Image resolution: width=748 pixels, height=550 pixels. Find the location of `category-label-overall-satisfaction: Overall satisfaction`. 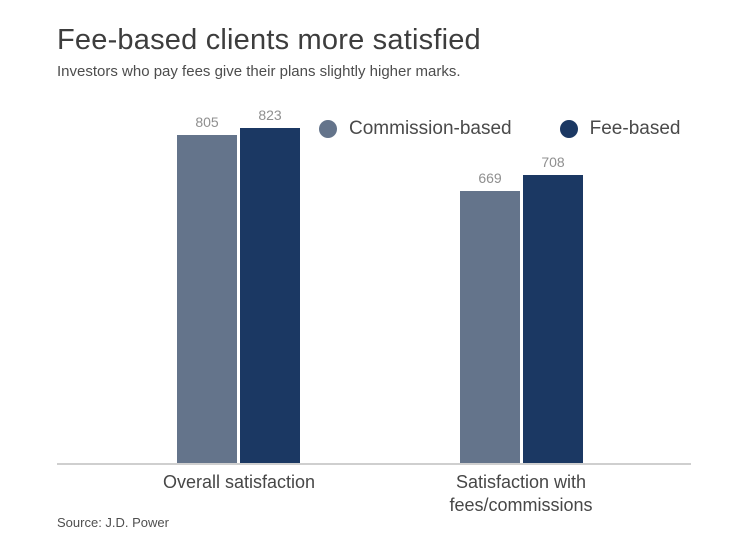

category-label-overall-satisfaction: Overall satisfaction is located at coordinates (239, 482).